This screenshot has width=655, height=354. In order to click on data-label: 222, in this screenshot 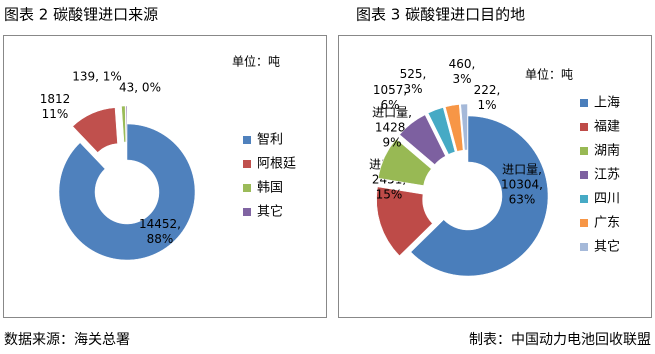, I will do `click(487, 90)`.